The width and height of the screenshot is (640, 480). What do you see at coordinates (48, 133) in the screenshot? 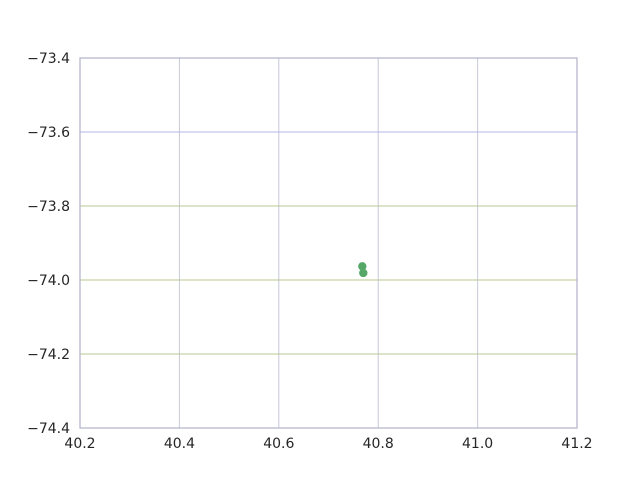
I see `y-tick-label: −73.6` at bounding box center [48, 133].